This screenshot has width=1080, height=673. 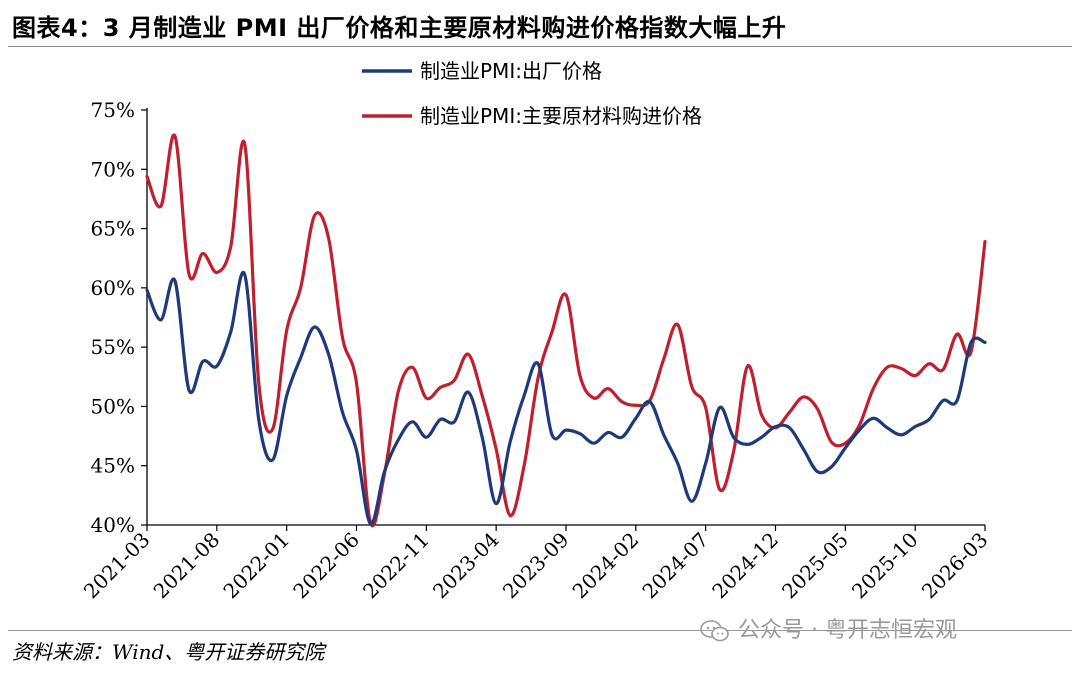 I want to click on legend-label-series-1: 制造业PMI:主要原材料购进价格, so click(x=561, y=116).